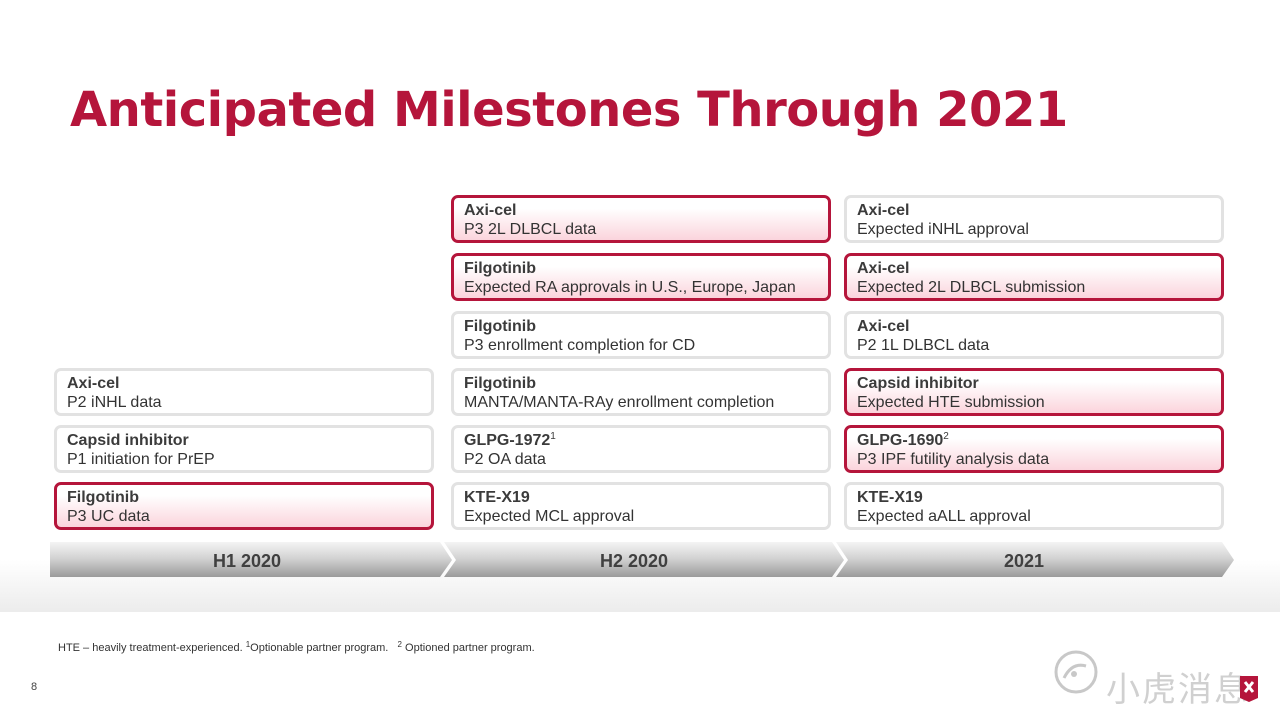 The image size is (1280, 720). What do you see at coordinates (1249, 689) in the screenshot?
I see `brand-logo-icon` at bounding box center [1249, 689].